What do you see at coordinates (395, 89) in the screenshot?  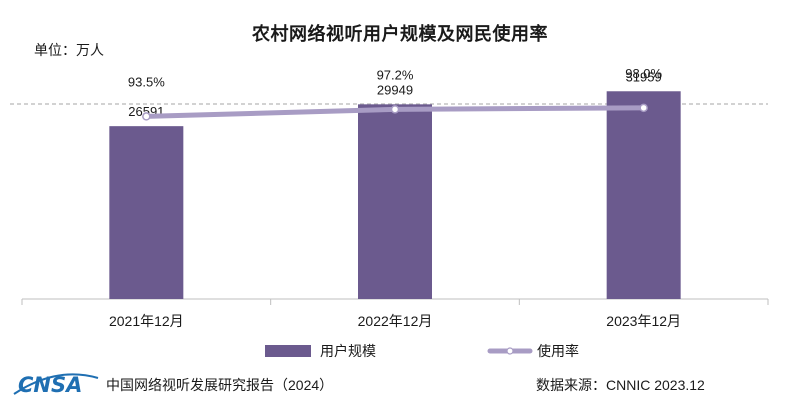 I see `bar-data-label: 29949` at bounding box center [395, 89].